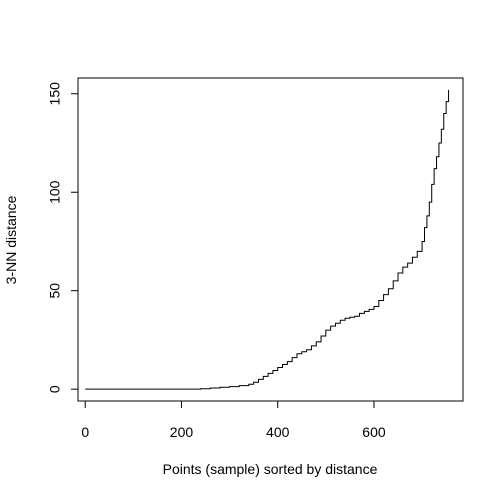 This screenshot has height=500, width=500. I want to click on y-tick-label: 0, so click(55, 389).